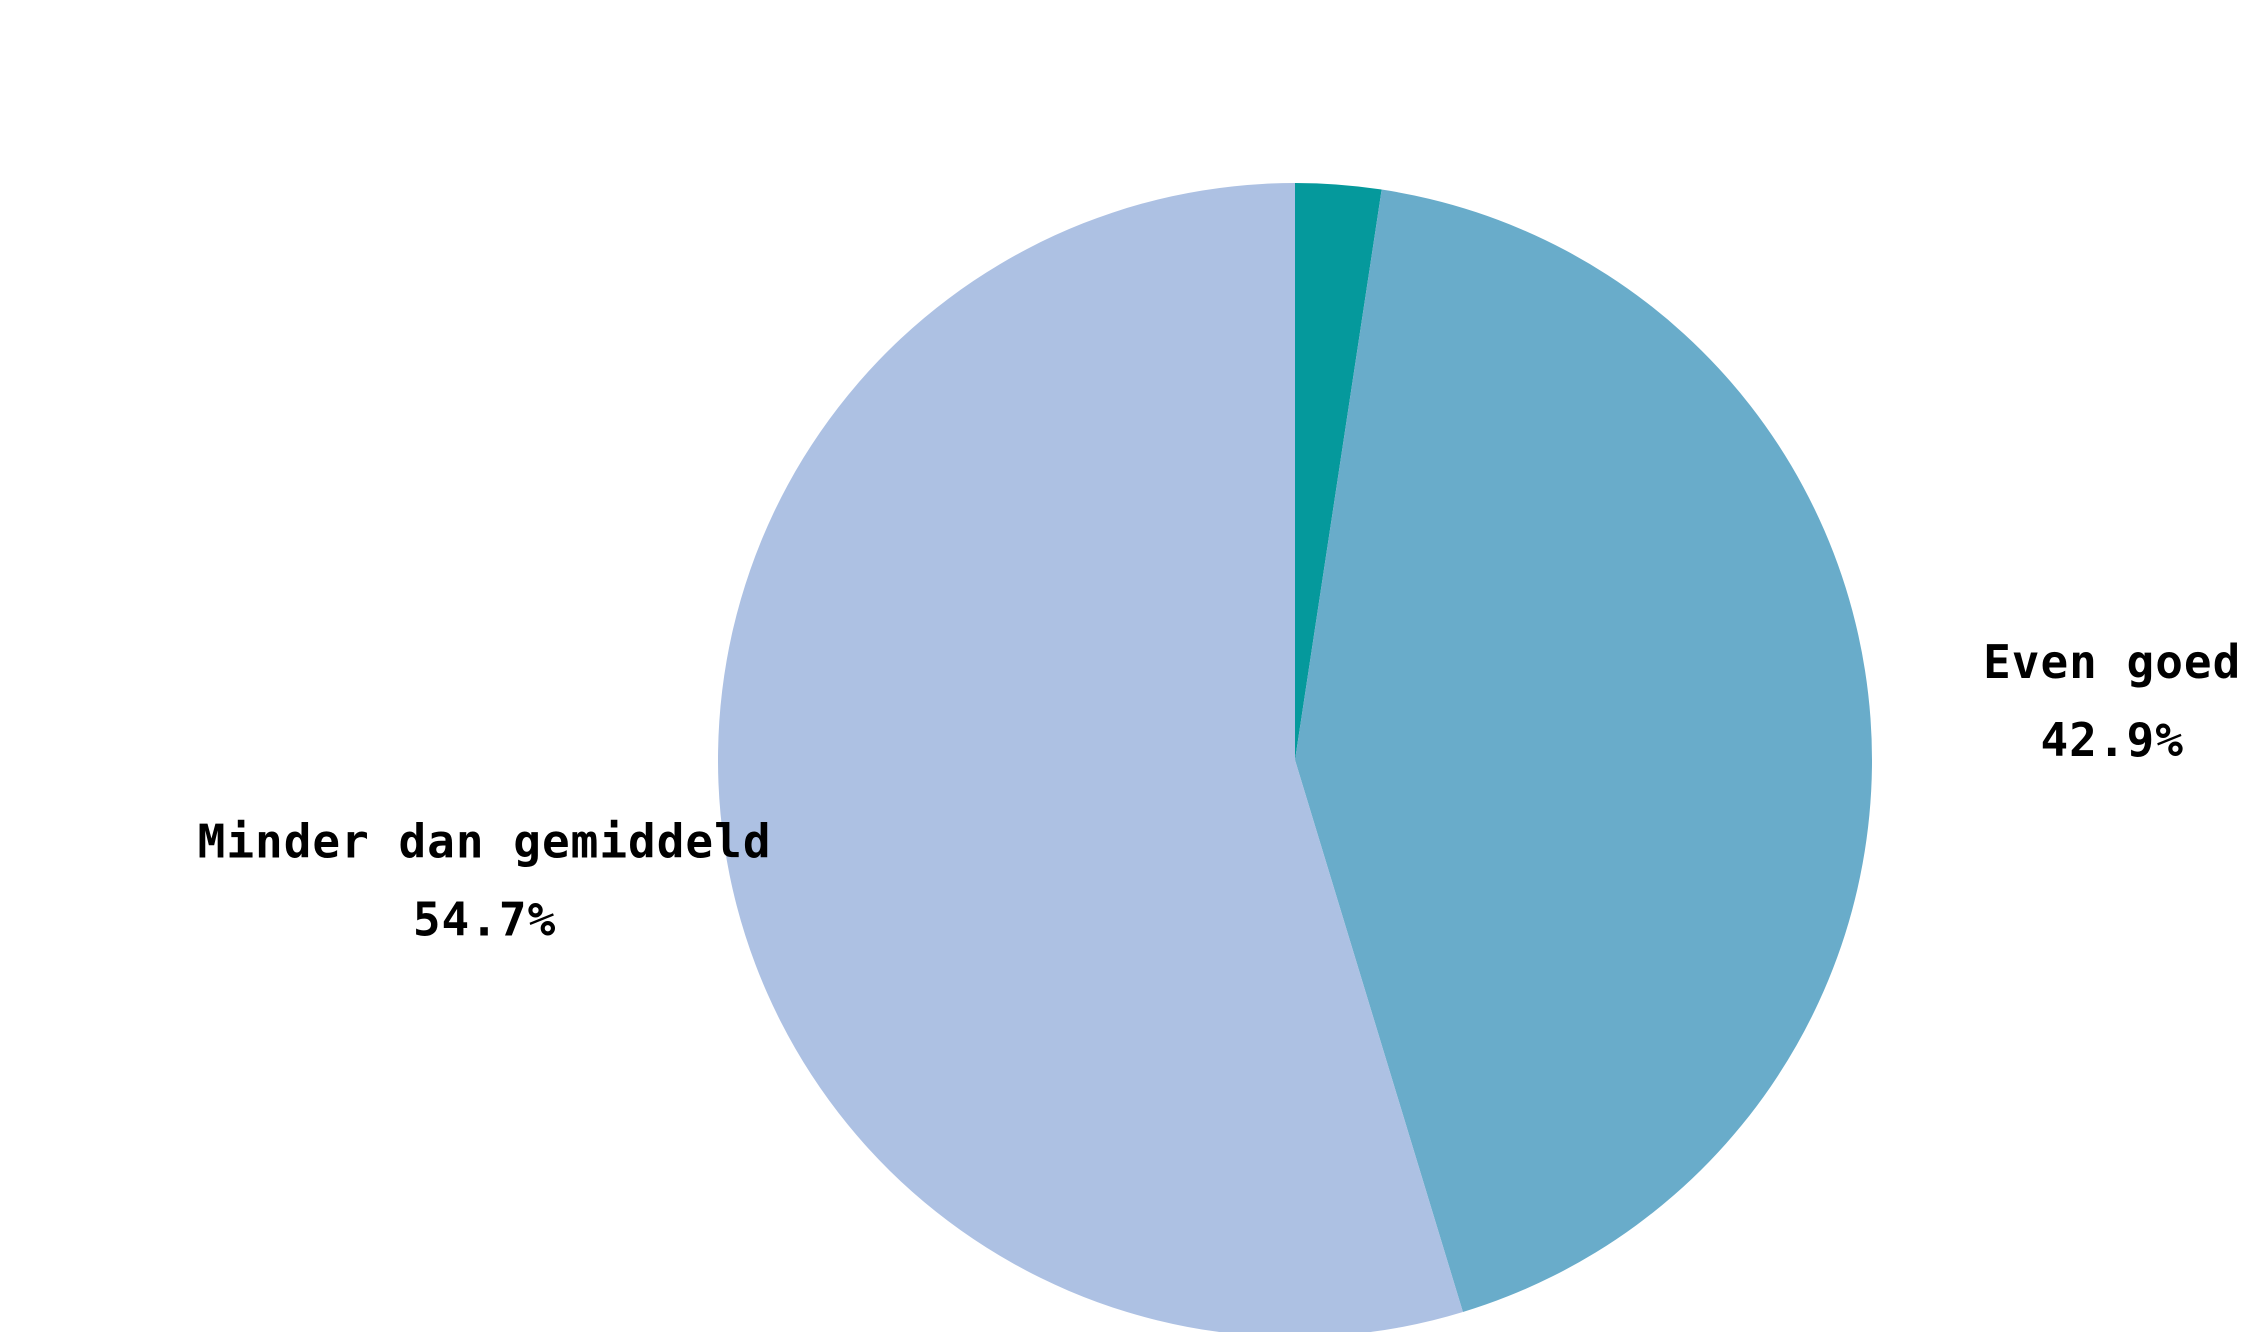 The image size is (2255, 1332). What do you see at coordinates (485, 842) in the screenshot?
I see `slice-label-minder-dan-gemiddeld: Minder dan gemiddeld` at bounding box center [485, 842].